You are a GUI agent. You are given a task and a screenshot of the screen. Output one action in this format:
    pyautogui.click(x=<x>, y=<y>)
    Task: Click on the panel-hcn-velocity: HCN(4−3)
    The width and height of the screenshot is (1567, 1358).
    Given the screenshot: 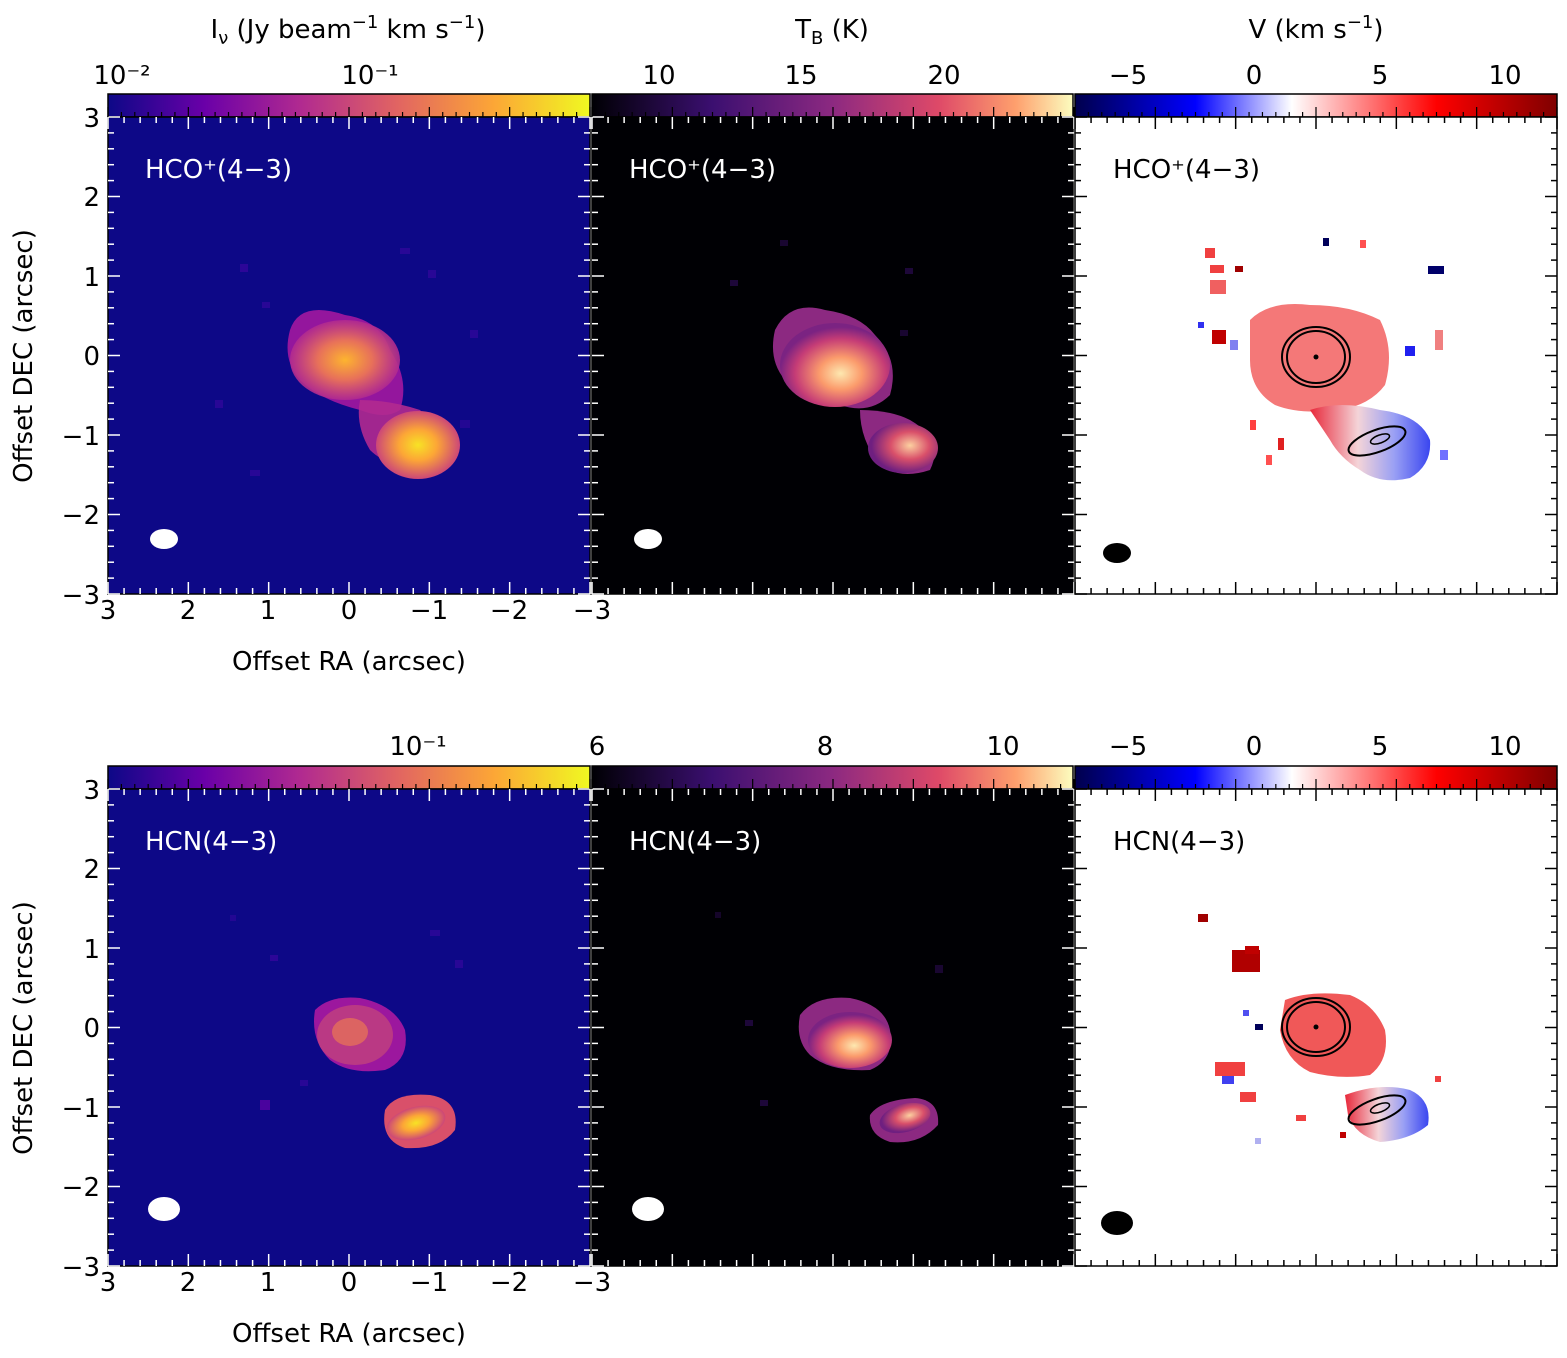 What is the action you would take?
    pyautogui.click(x=1316, y=1027)
    